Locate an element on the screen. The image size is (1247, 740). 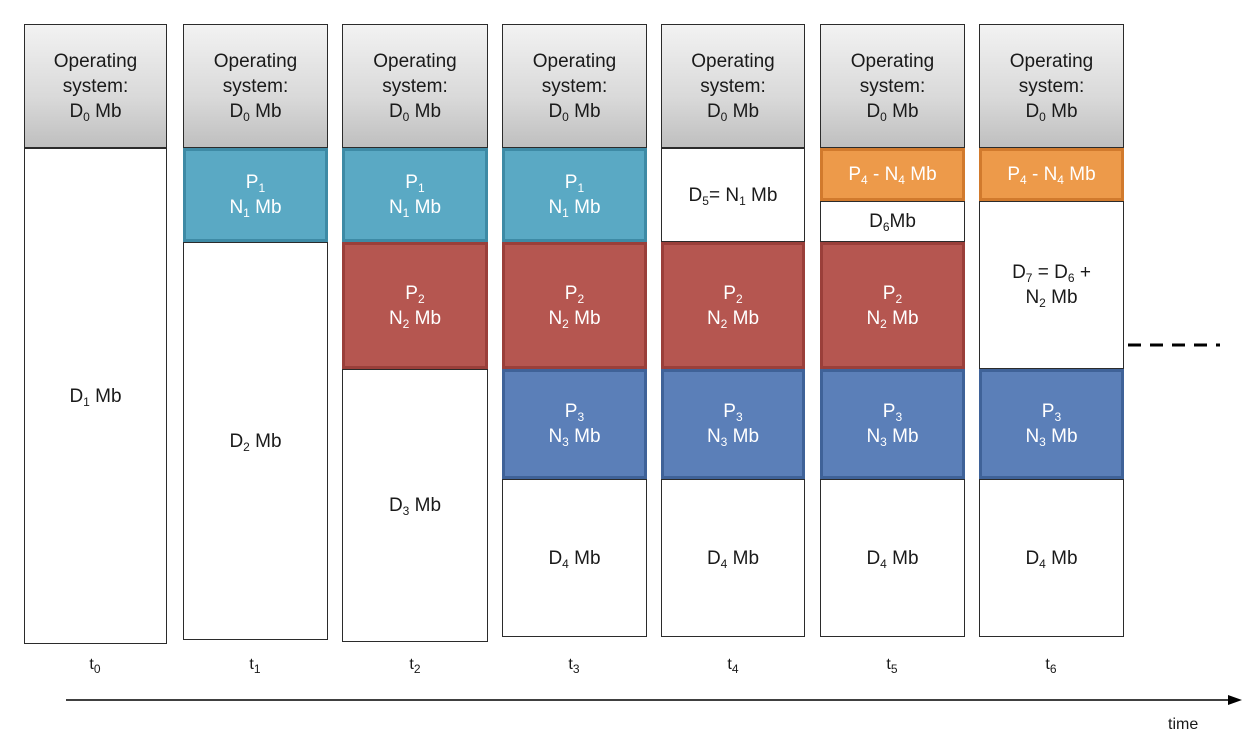
time-label-t1: t1 is located at coordinates (255, 666).